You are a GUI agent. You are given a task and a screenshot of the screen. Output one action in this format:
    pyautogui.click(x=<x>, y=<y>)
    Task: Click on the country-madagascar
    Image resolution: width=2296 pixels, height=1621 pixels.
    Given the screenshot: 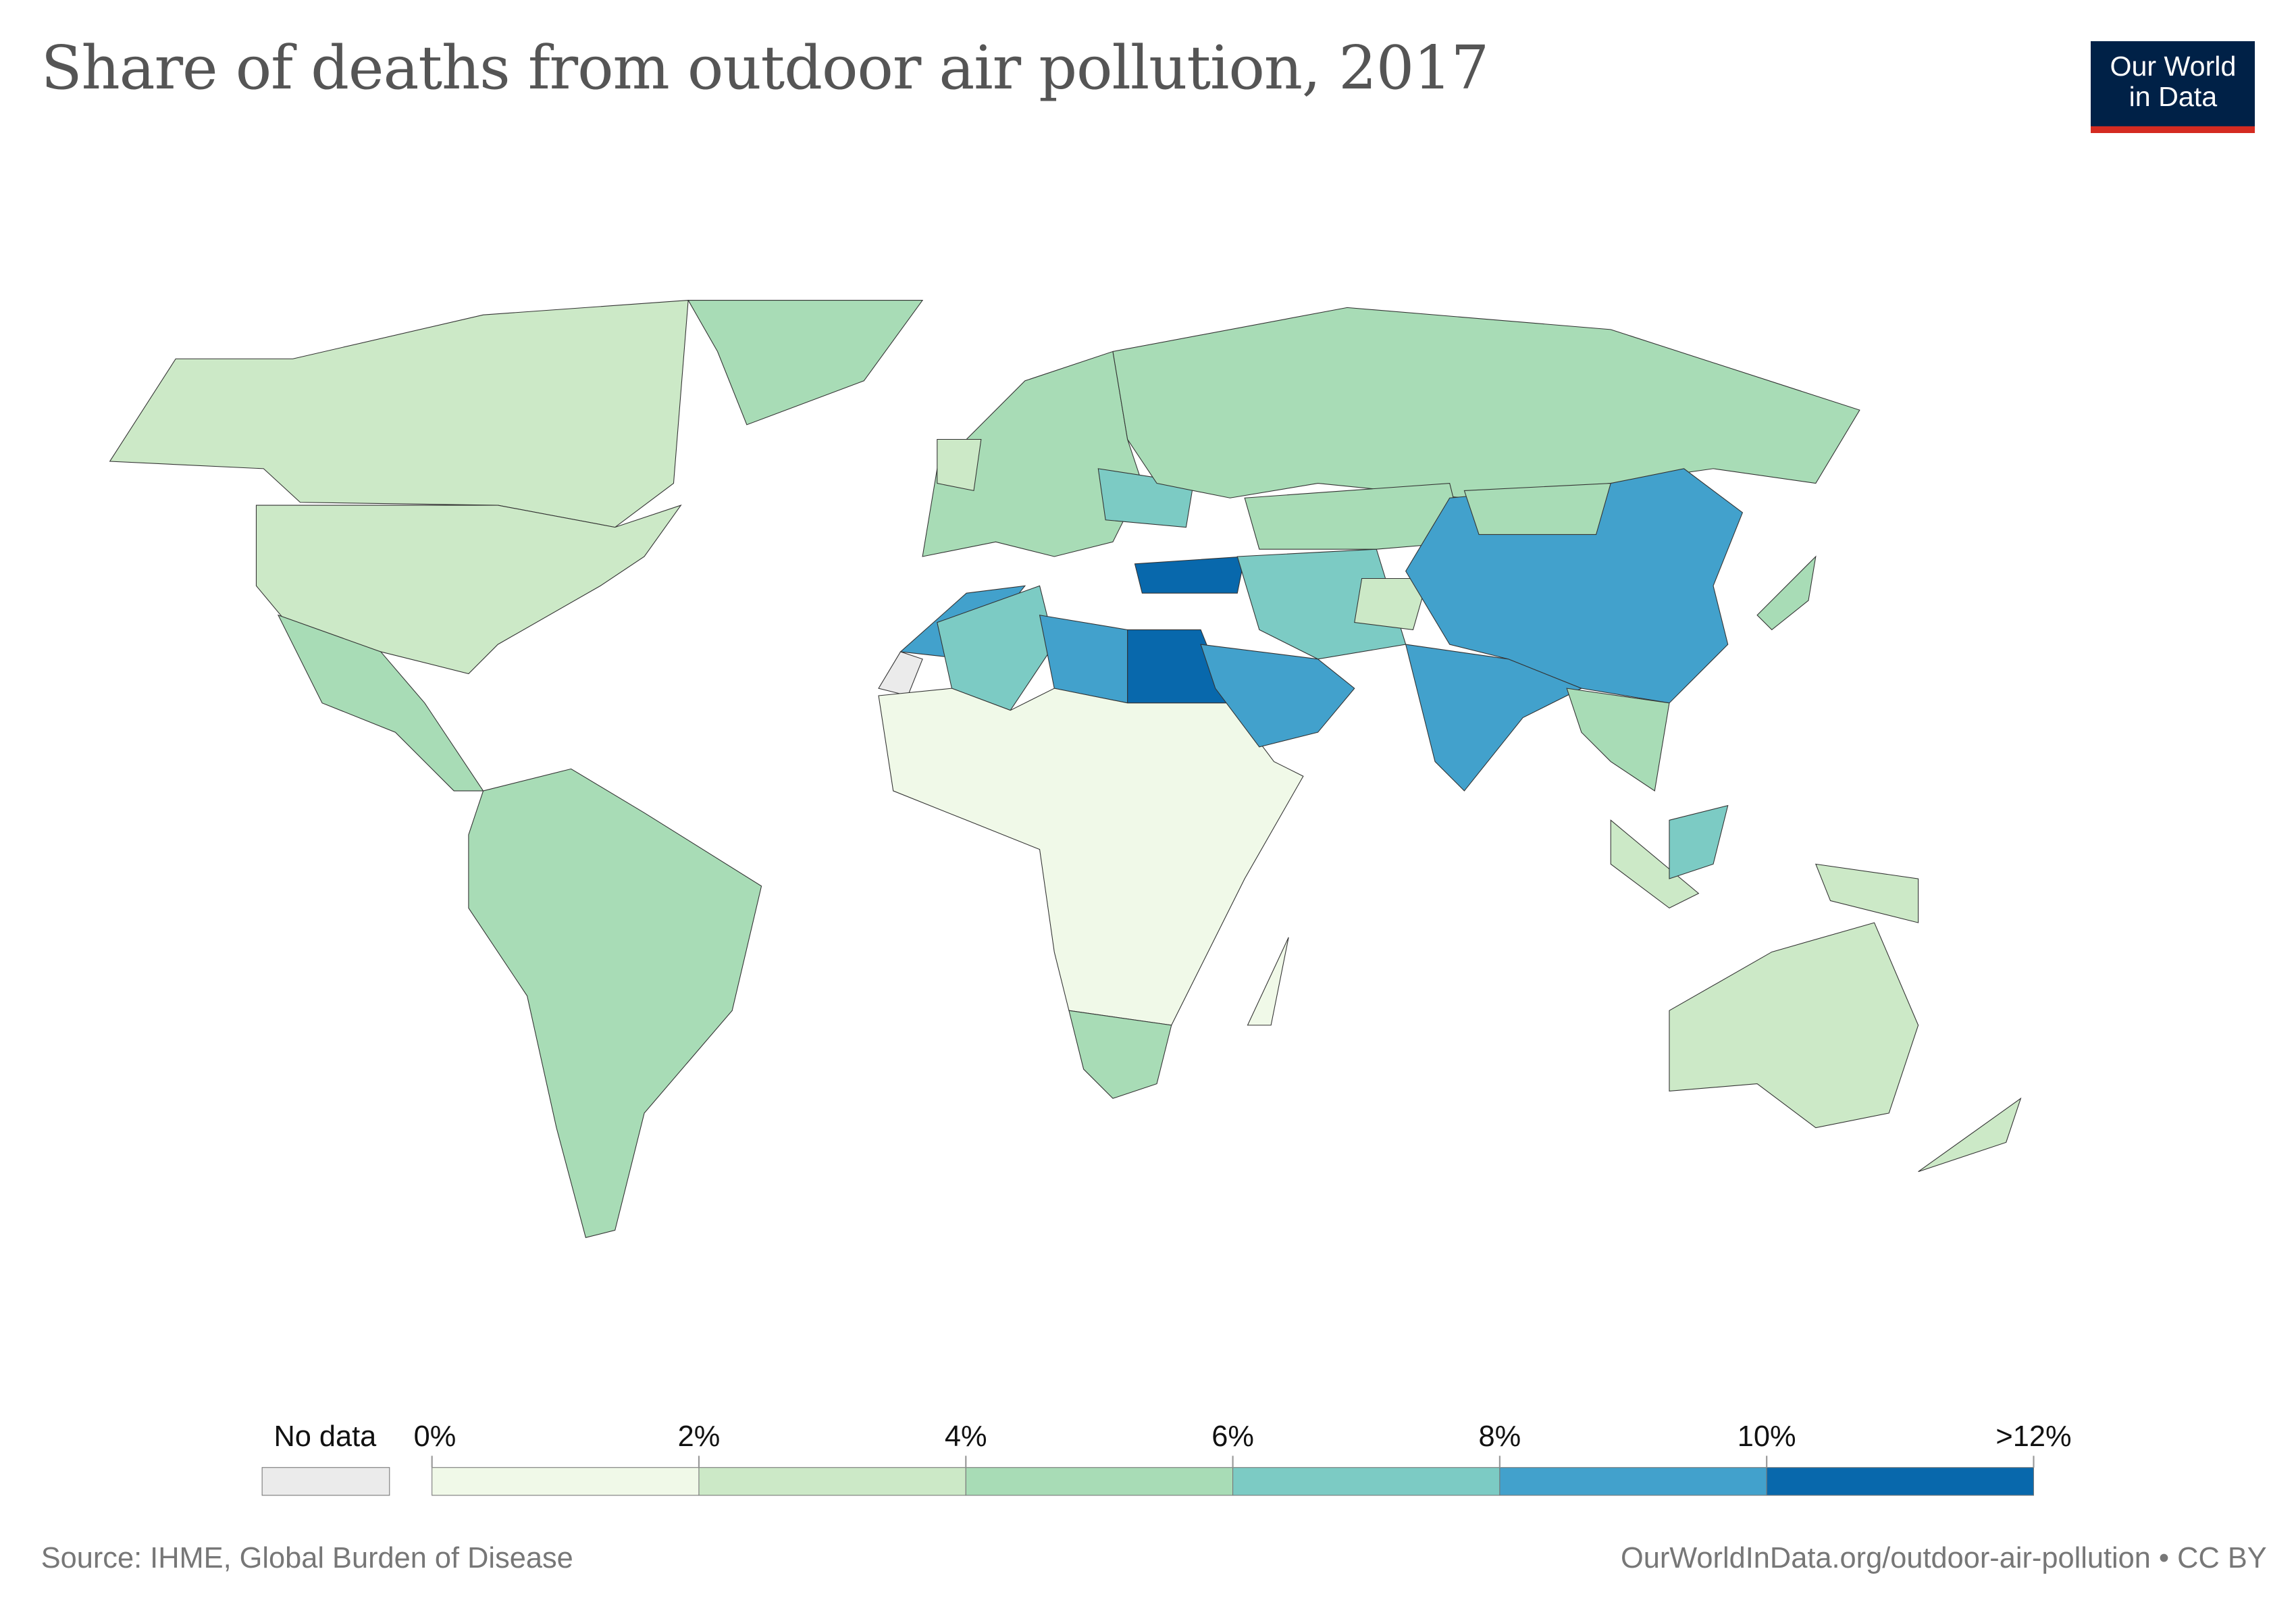 What is the action you would take?
    pyautogui.click(x=1268, y=981)
    